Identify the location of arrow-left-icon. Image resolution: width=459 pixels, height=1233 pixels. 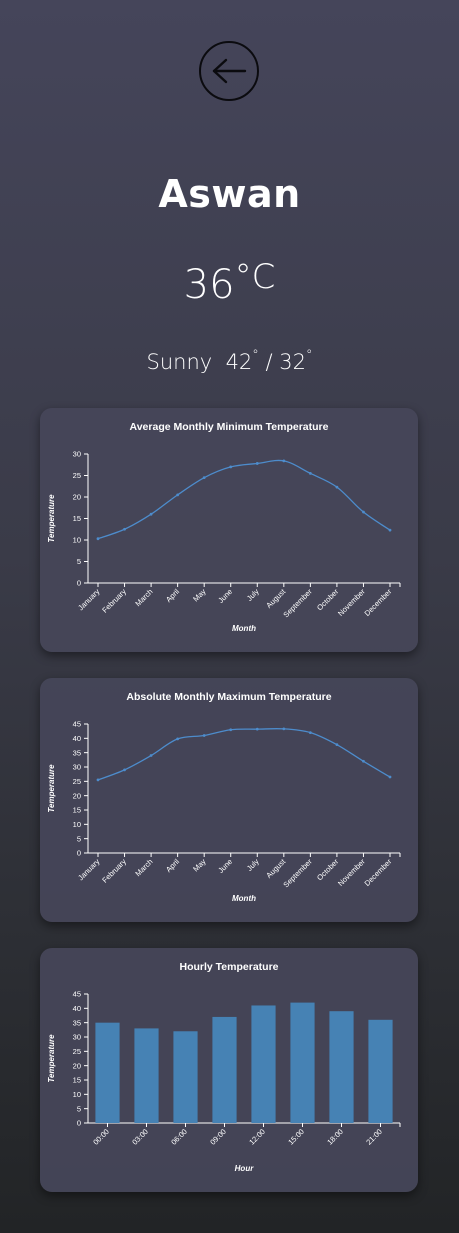
(229, 71).